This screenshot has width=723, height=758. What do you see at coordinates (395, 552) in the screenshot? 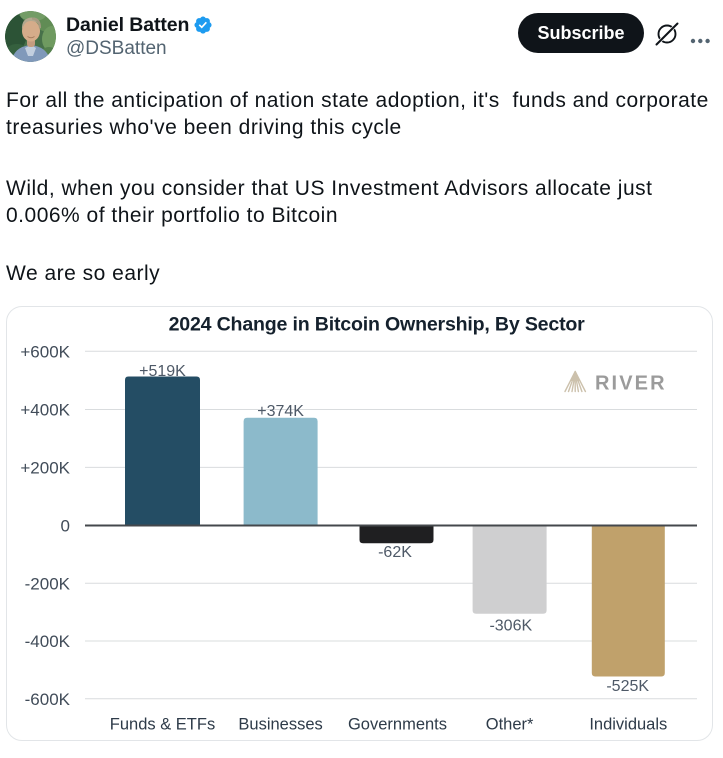
I see `svg-text: -62K` at bounding box center [395, 552].